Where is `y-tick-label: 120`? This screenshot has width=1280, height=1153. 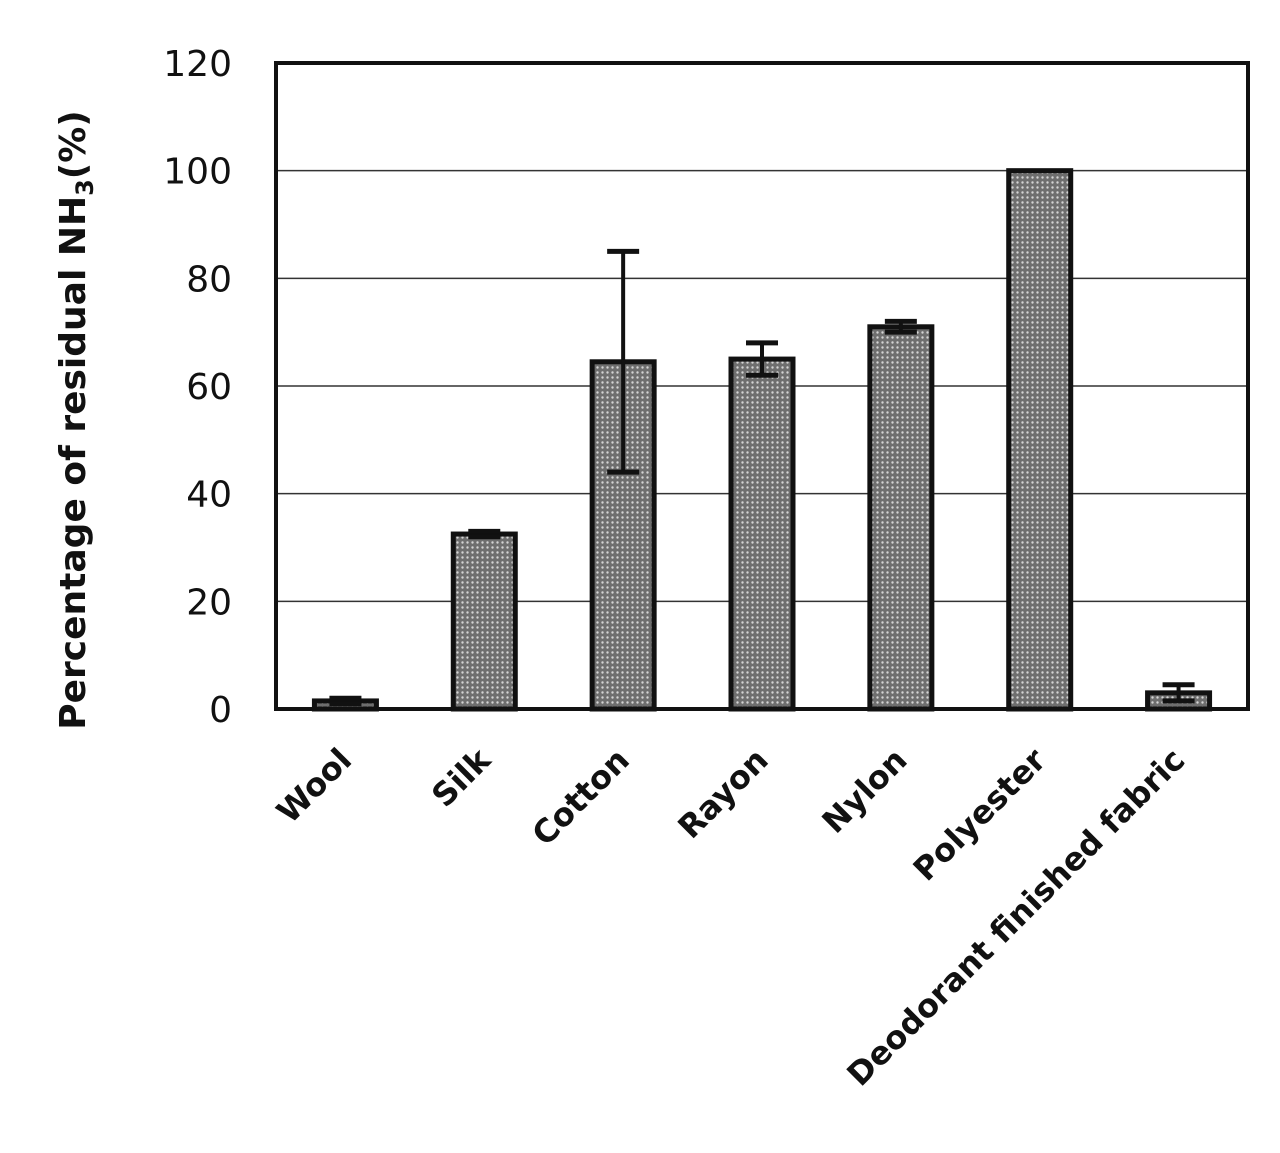 y-tick-label: 120 is located at coordinates (197, 64).